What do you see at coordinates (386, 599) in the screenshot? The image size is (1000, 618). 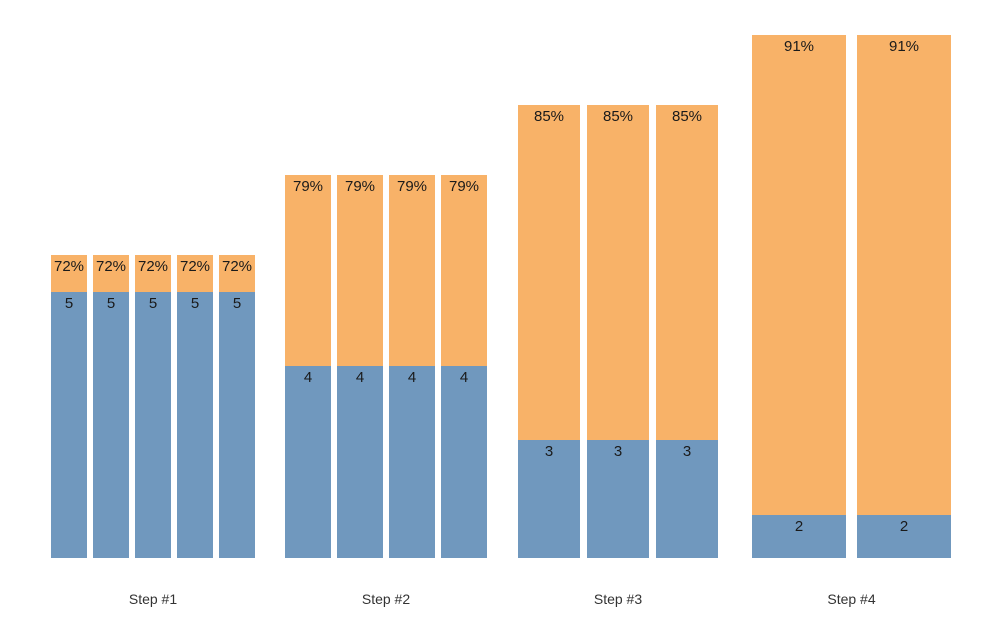 I see `step-label: Step #2` at bounding box center [386, 599].